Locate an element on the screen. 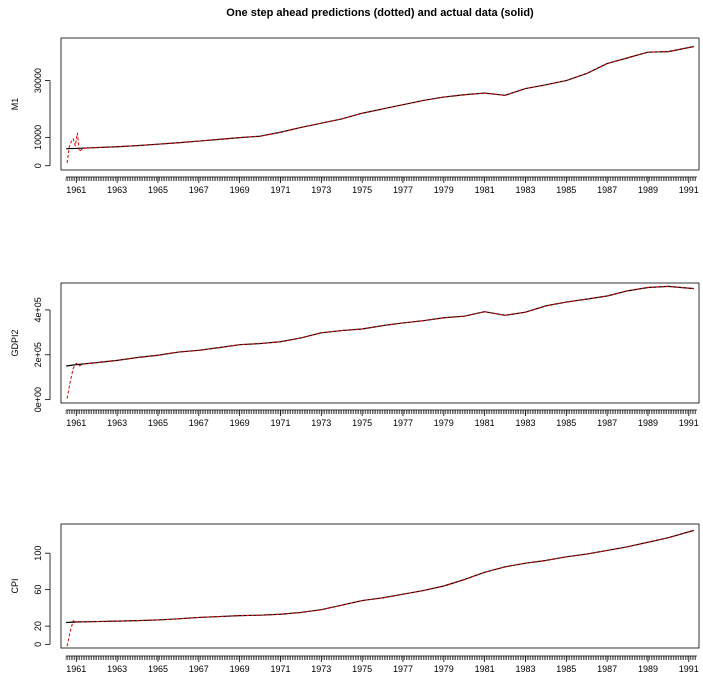  x-tick-label-gdpi2: 1965 is located at coordinates (158, 423).